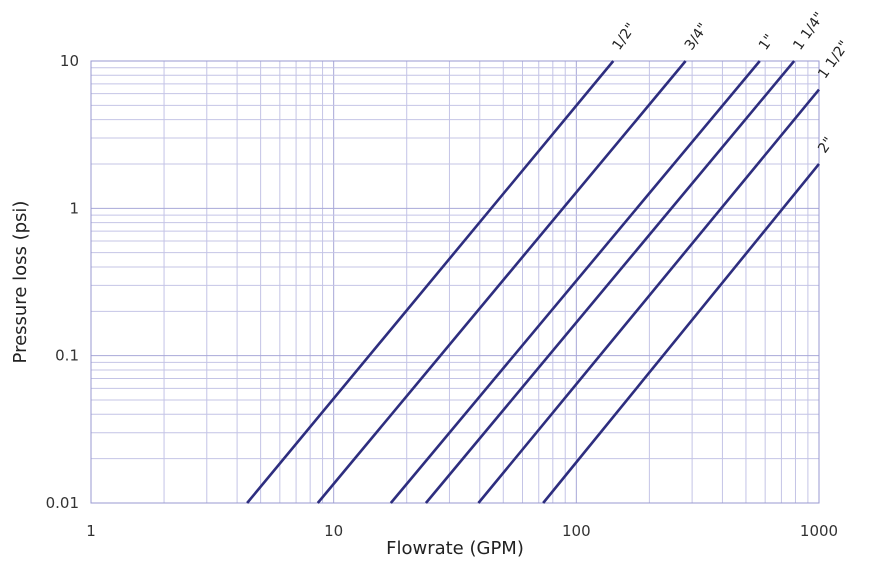 This screenshot has height=582, width=880. What do you see at coordinates (697, 36) in the screenshot?
I see `series-label: 3/4"` at bounding box center [697, 36].